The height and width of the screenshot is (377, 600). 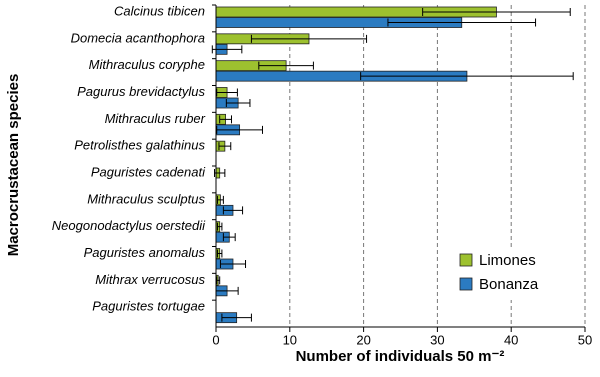 What do you see at coordinates (507, 260) in the screenshot?
I see `legend-label: Limones` at bounding box center [507, 260].